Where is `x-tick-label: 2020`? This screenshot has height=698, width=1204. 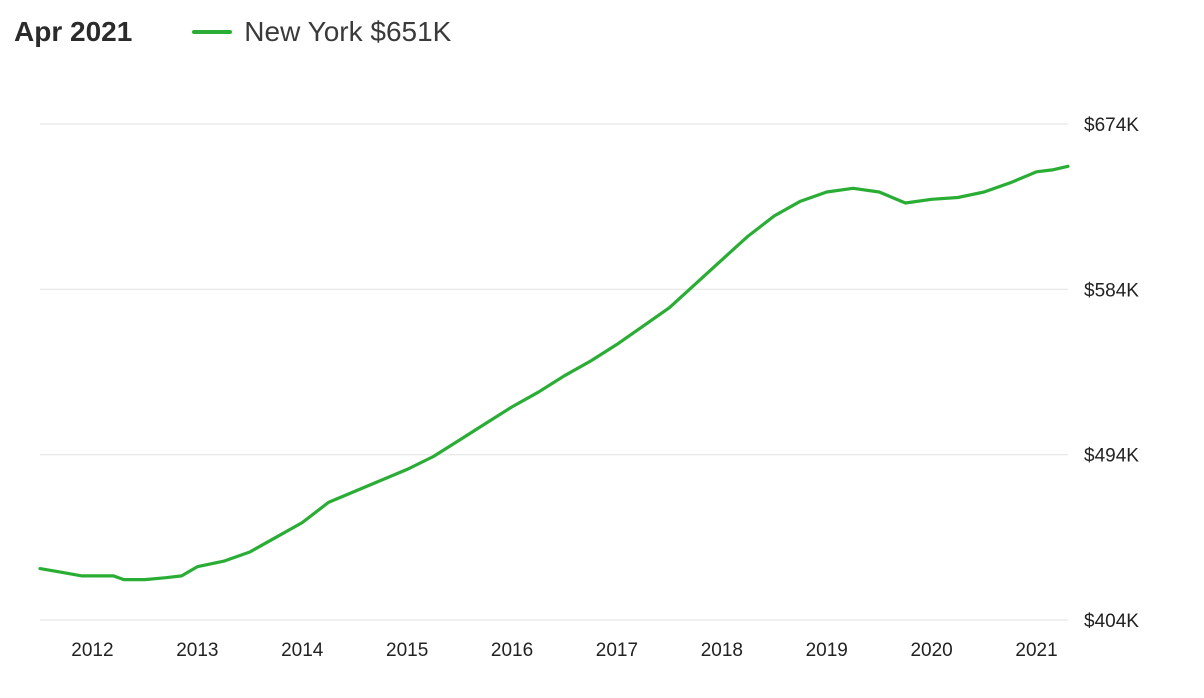 x-tick-label: 2020 is located at coordinates (931, 650).